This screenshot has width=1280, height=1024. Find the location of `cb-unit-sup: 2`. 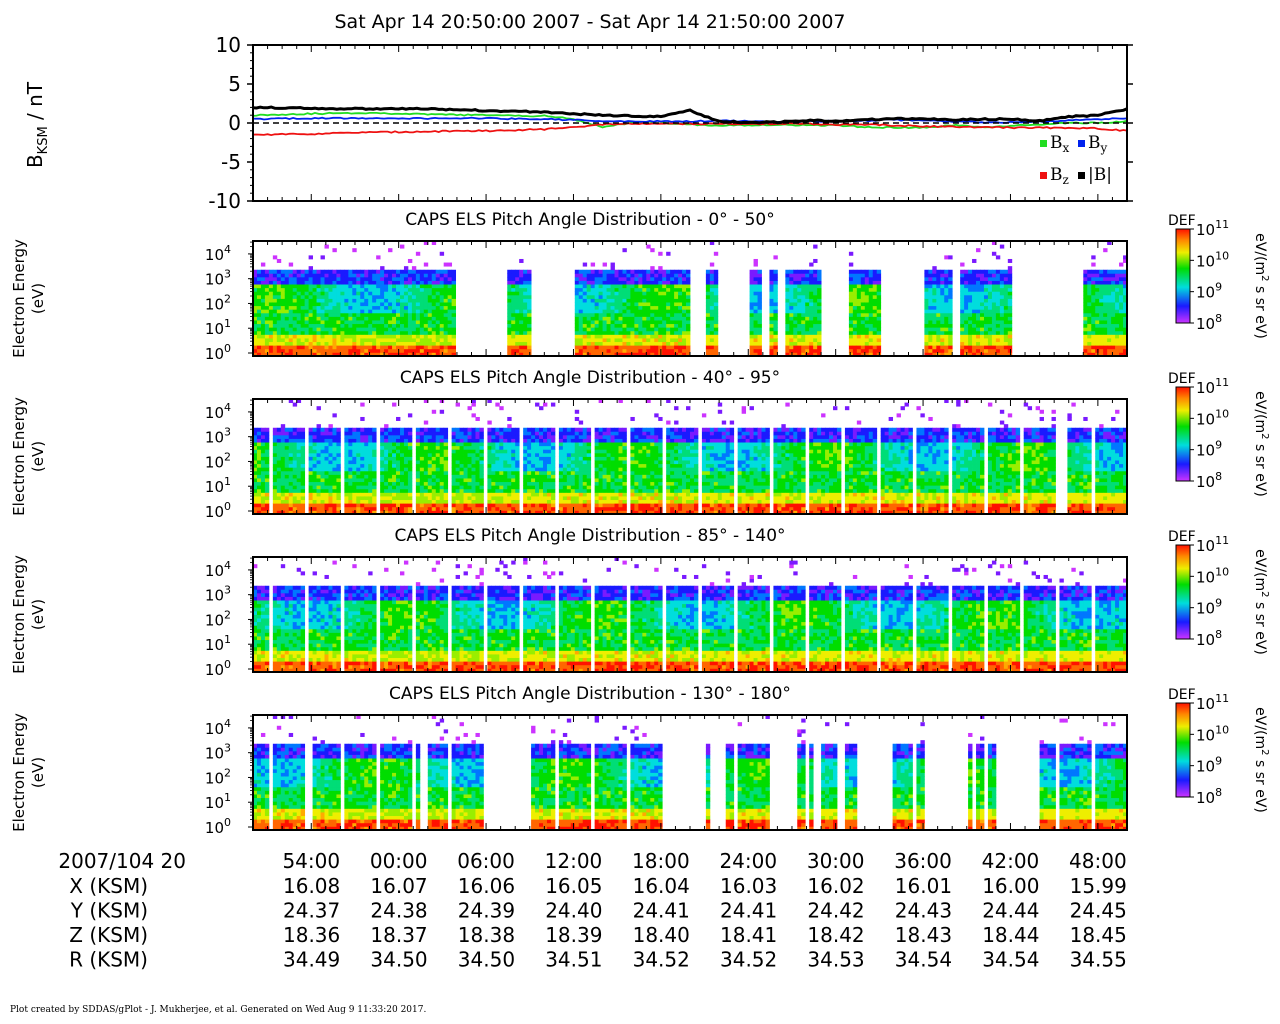

cb-unit-sup: 2 is located at coordinates (1264, 278).